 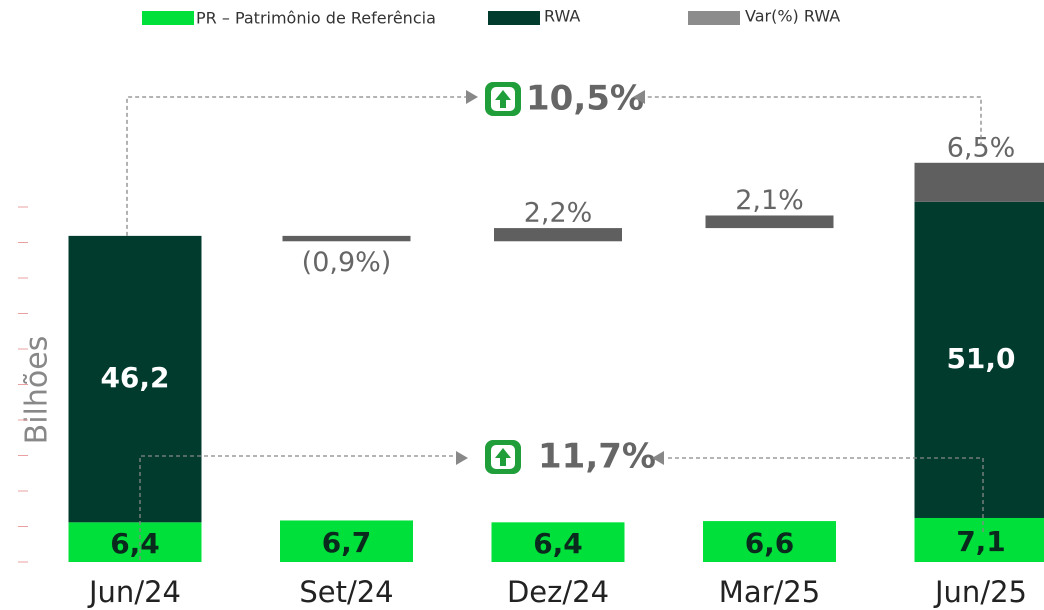 What do you see at coordinates (792, 16) in the screenshot?
I see `legend-label: Var(%) RWA` at bounding box center [792, 16].